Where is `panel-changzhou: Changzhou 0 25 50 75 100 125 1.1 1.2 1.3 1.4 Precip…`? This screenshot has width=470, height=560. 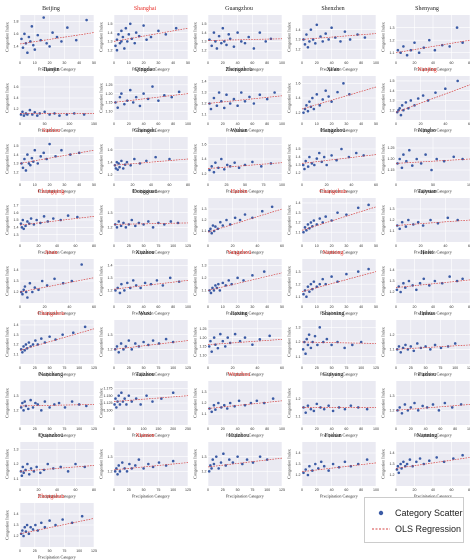
panel-changzhou: Changzhou 0 25 50 75 100 125 1.1 1.2 1.3 1.4 Precip… is located at coordinates (51, 343).